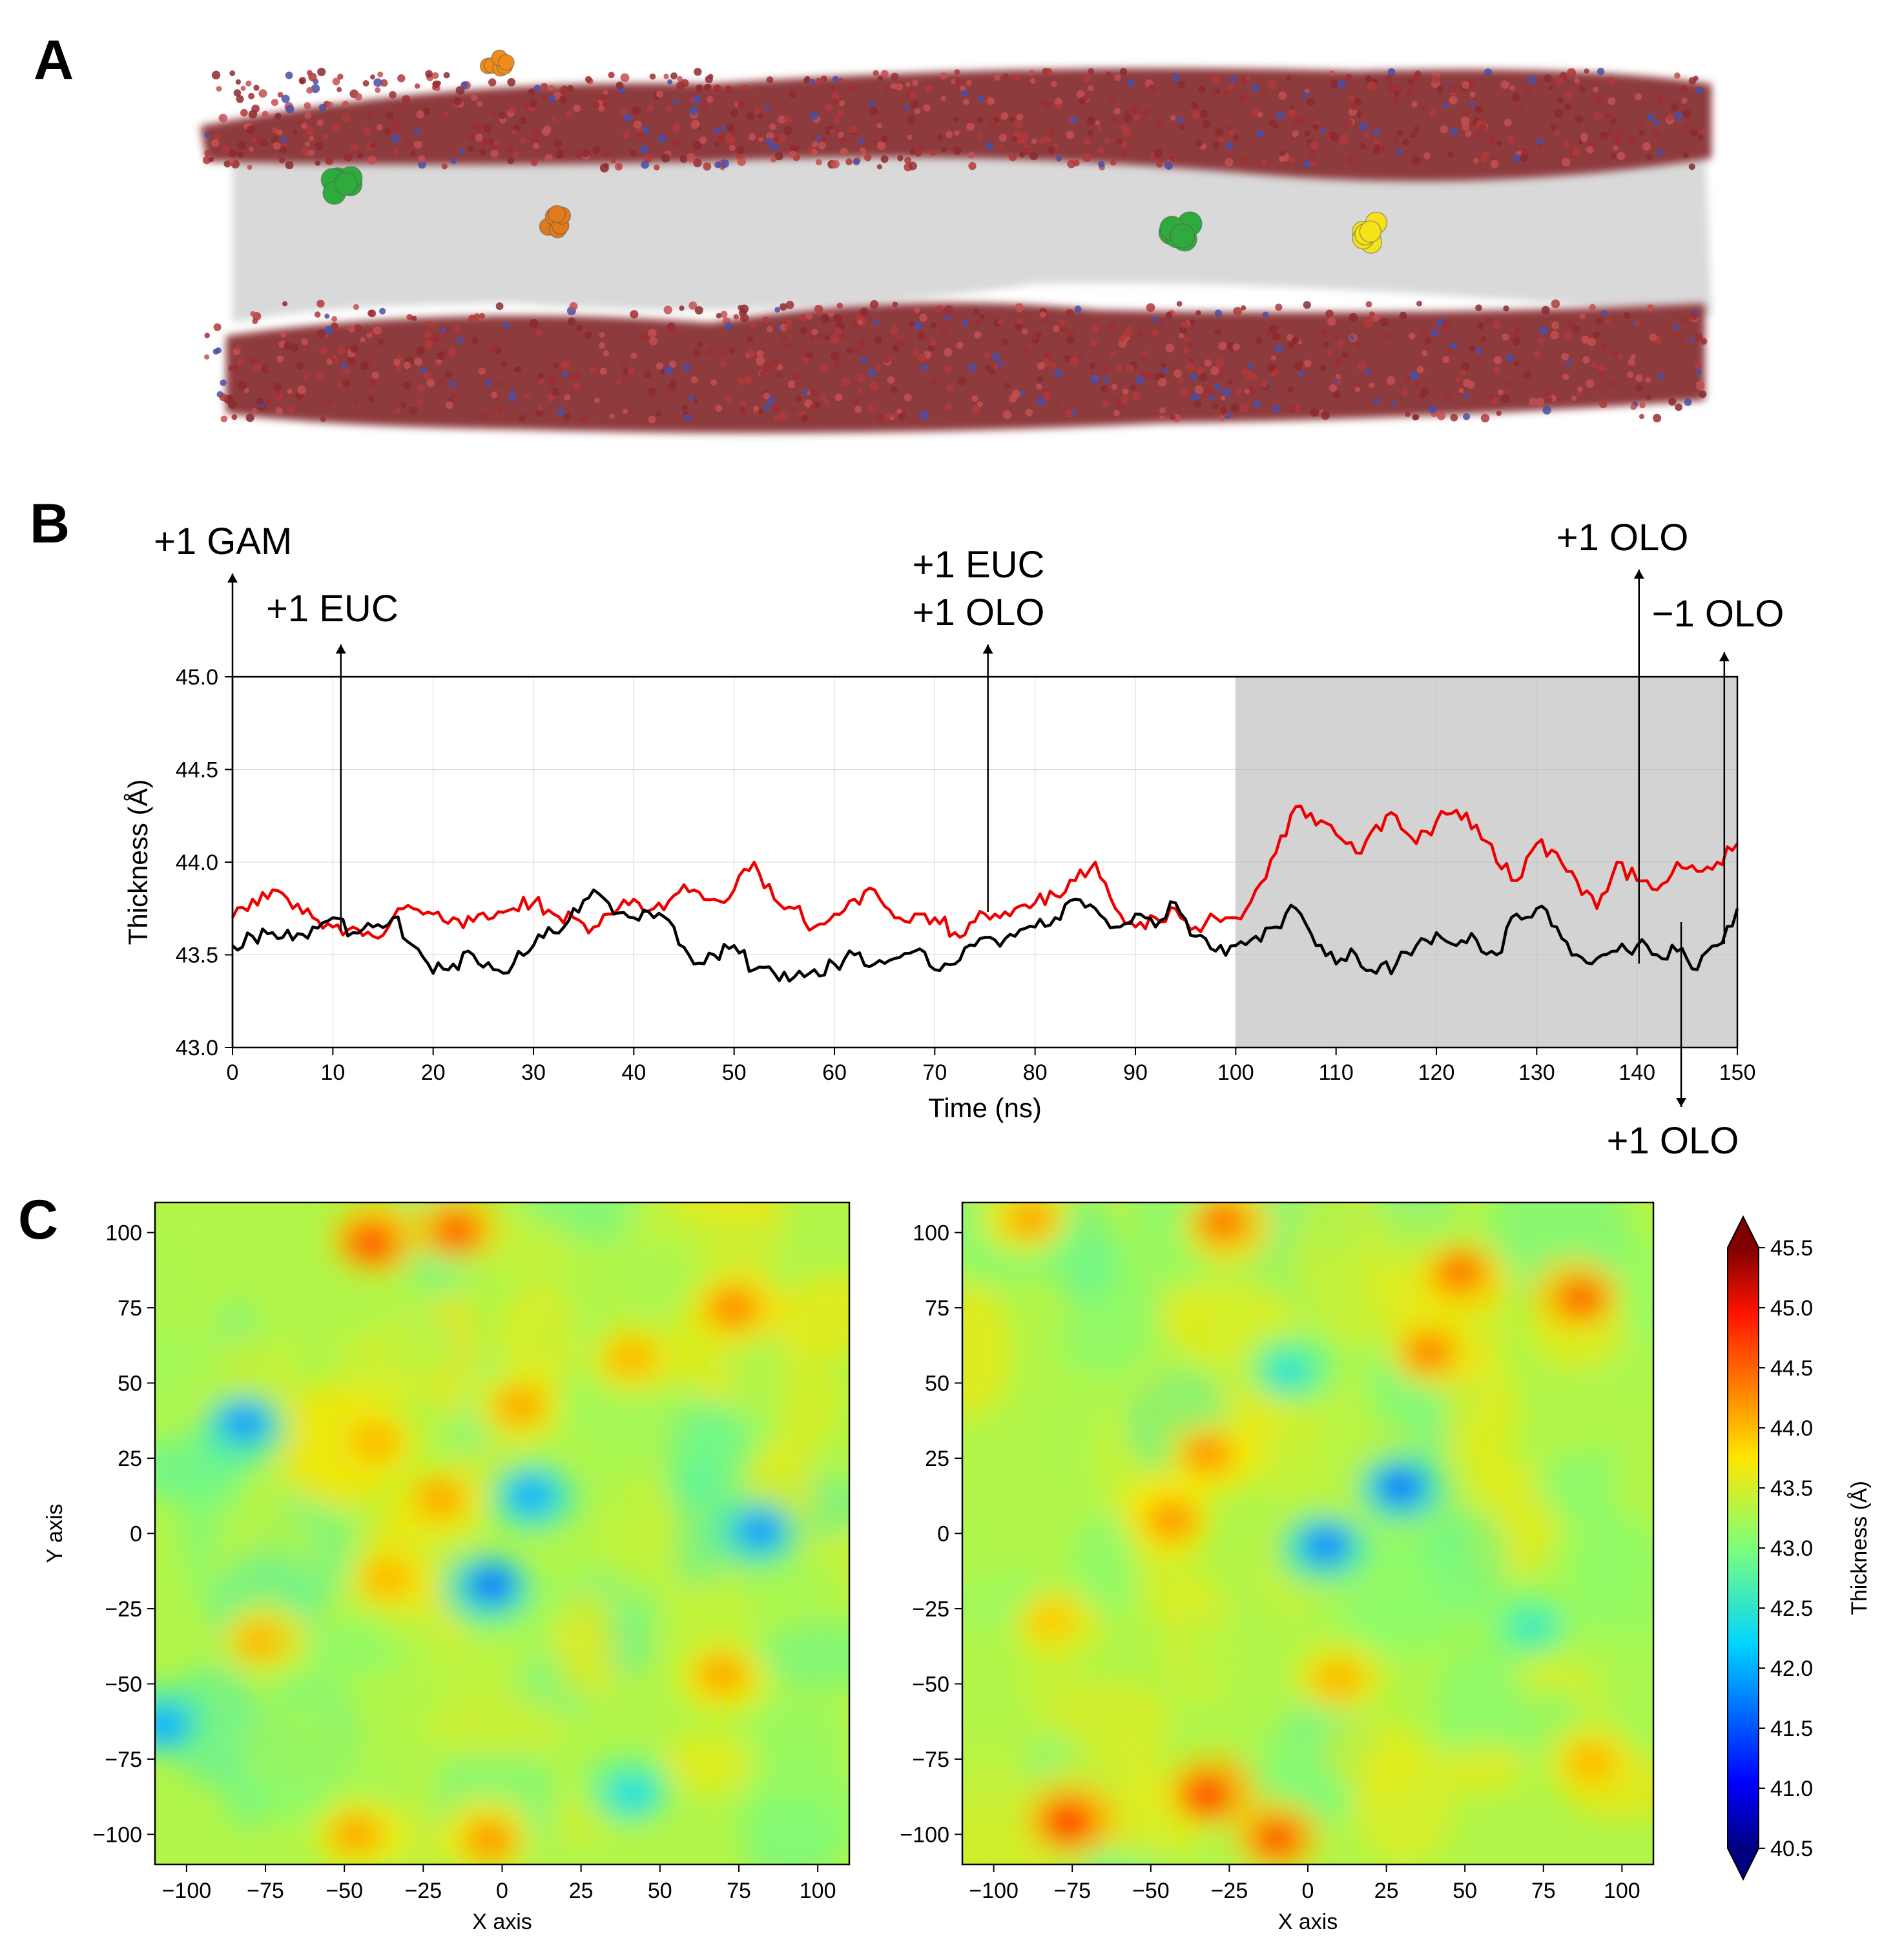 The image size is (1893, 1960). What do you see at coordinates (985, 935) in the screenshot?
I see `series-line-black` at bounding box center [985, 935].